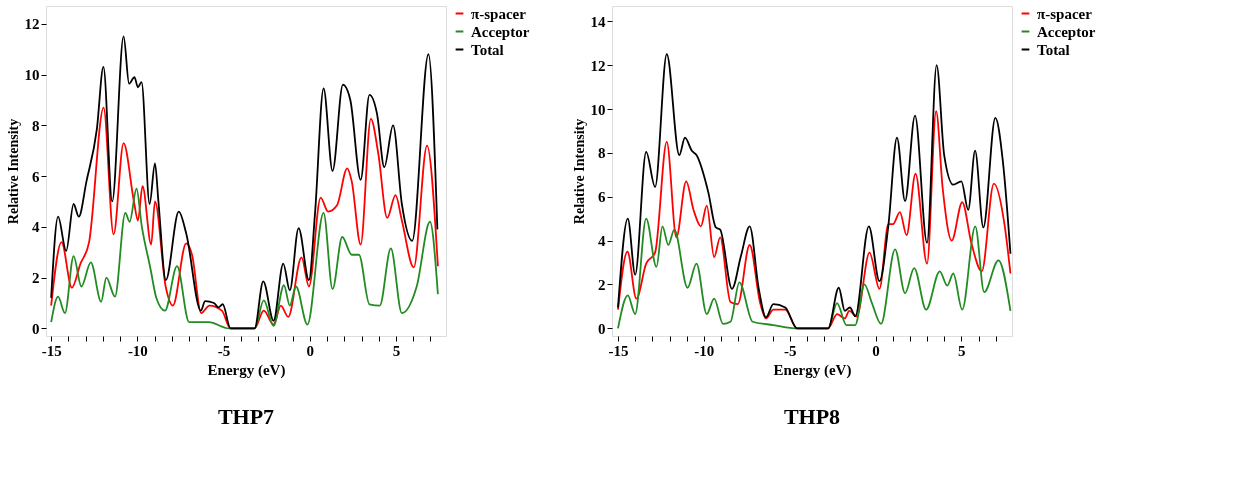 Image resolution: width=1245 pixels, height=485 pixels. What do you see at coordinates (812, 416) in the screenshot?
I see `text: THP8` at bounding box center [812, 416].